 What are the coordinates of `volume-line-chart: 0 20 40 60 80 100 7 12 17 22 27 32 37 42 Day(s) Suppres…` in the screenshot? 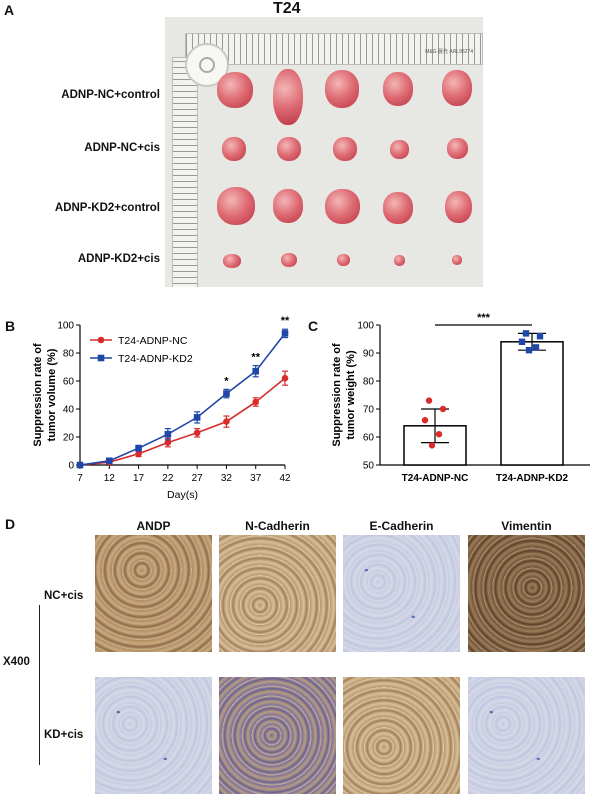 It's located at (161, 408).